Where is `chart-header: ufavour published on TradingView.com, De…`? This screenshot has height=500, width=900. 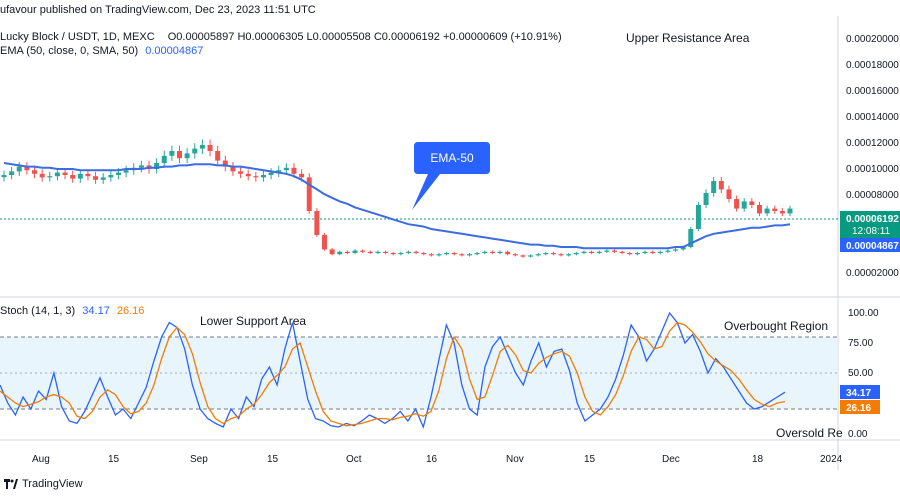 chart-header: ufavour published on TradingView.com, De… is located at coordinates (450, 8).